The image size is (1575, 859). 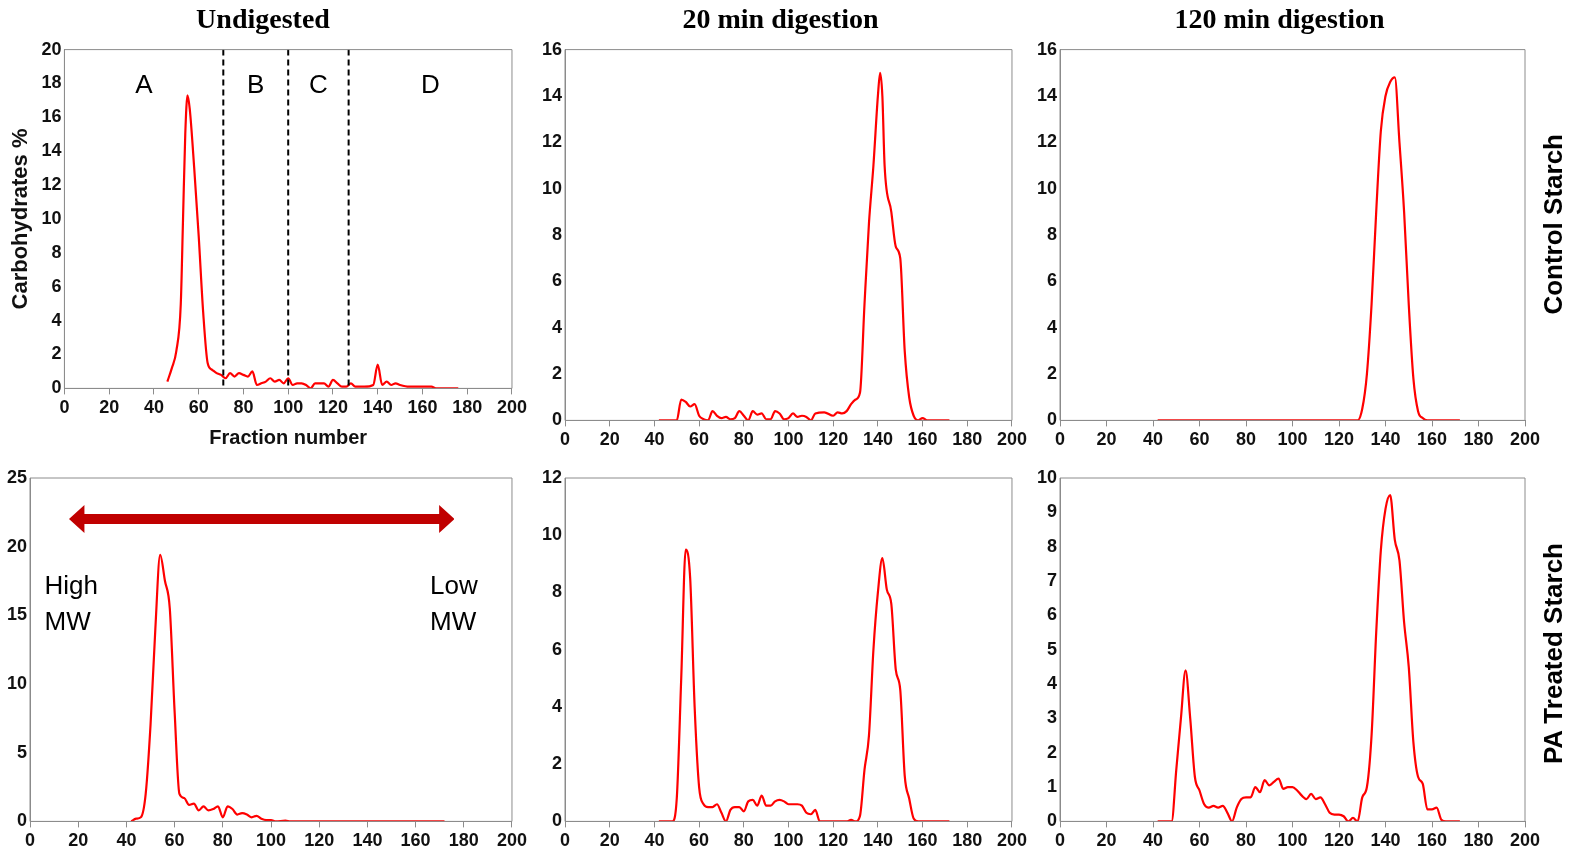 I want to click on y-tick-label: 25, so click(x=17, y=476).